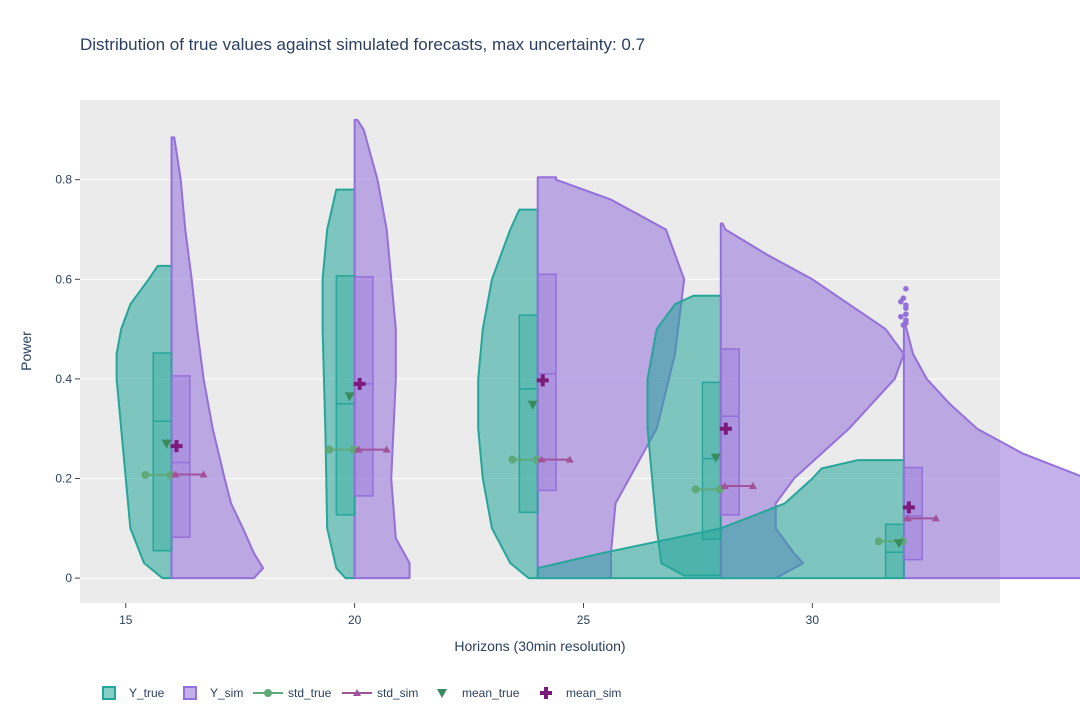 This screenshot has width=1080, height=720. What do you see at coordinates (355, 620) in the screenshot?
I see `x-tick-label: 20` at bounding box center [355, 620].